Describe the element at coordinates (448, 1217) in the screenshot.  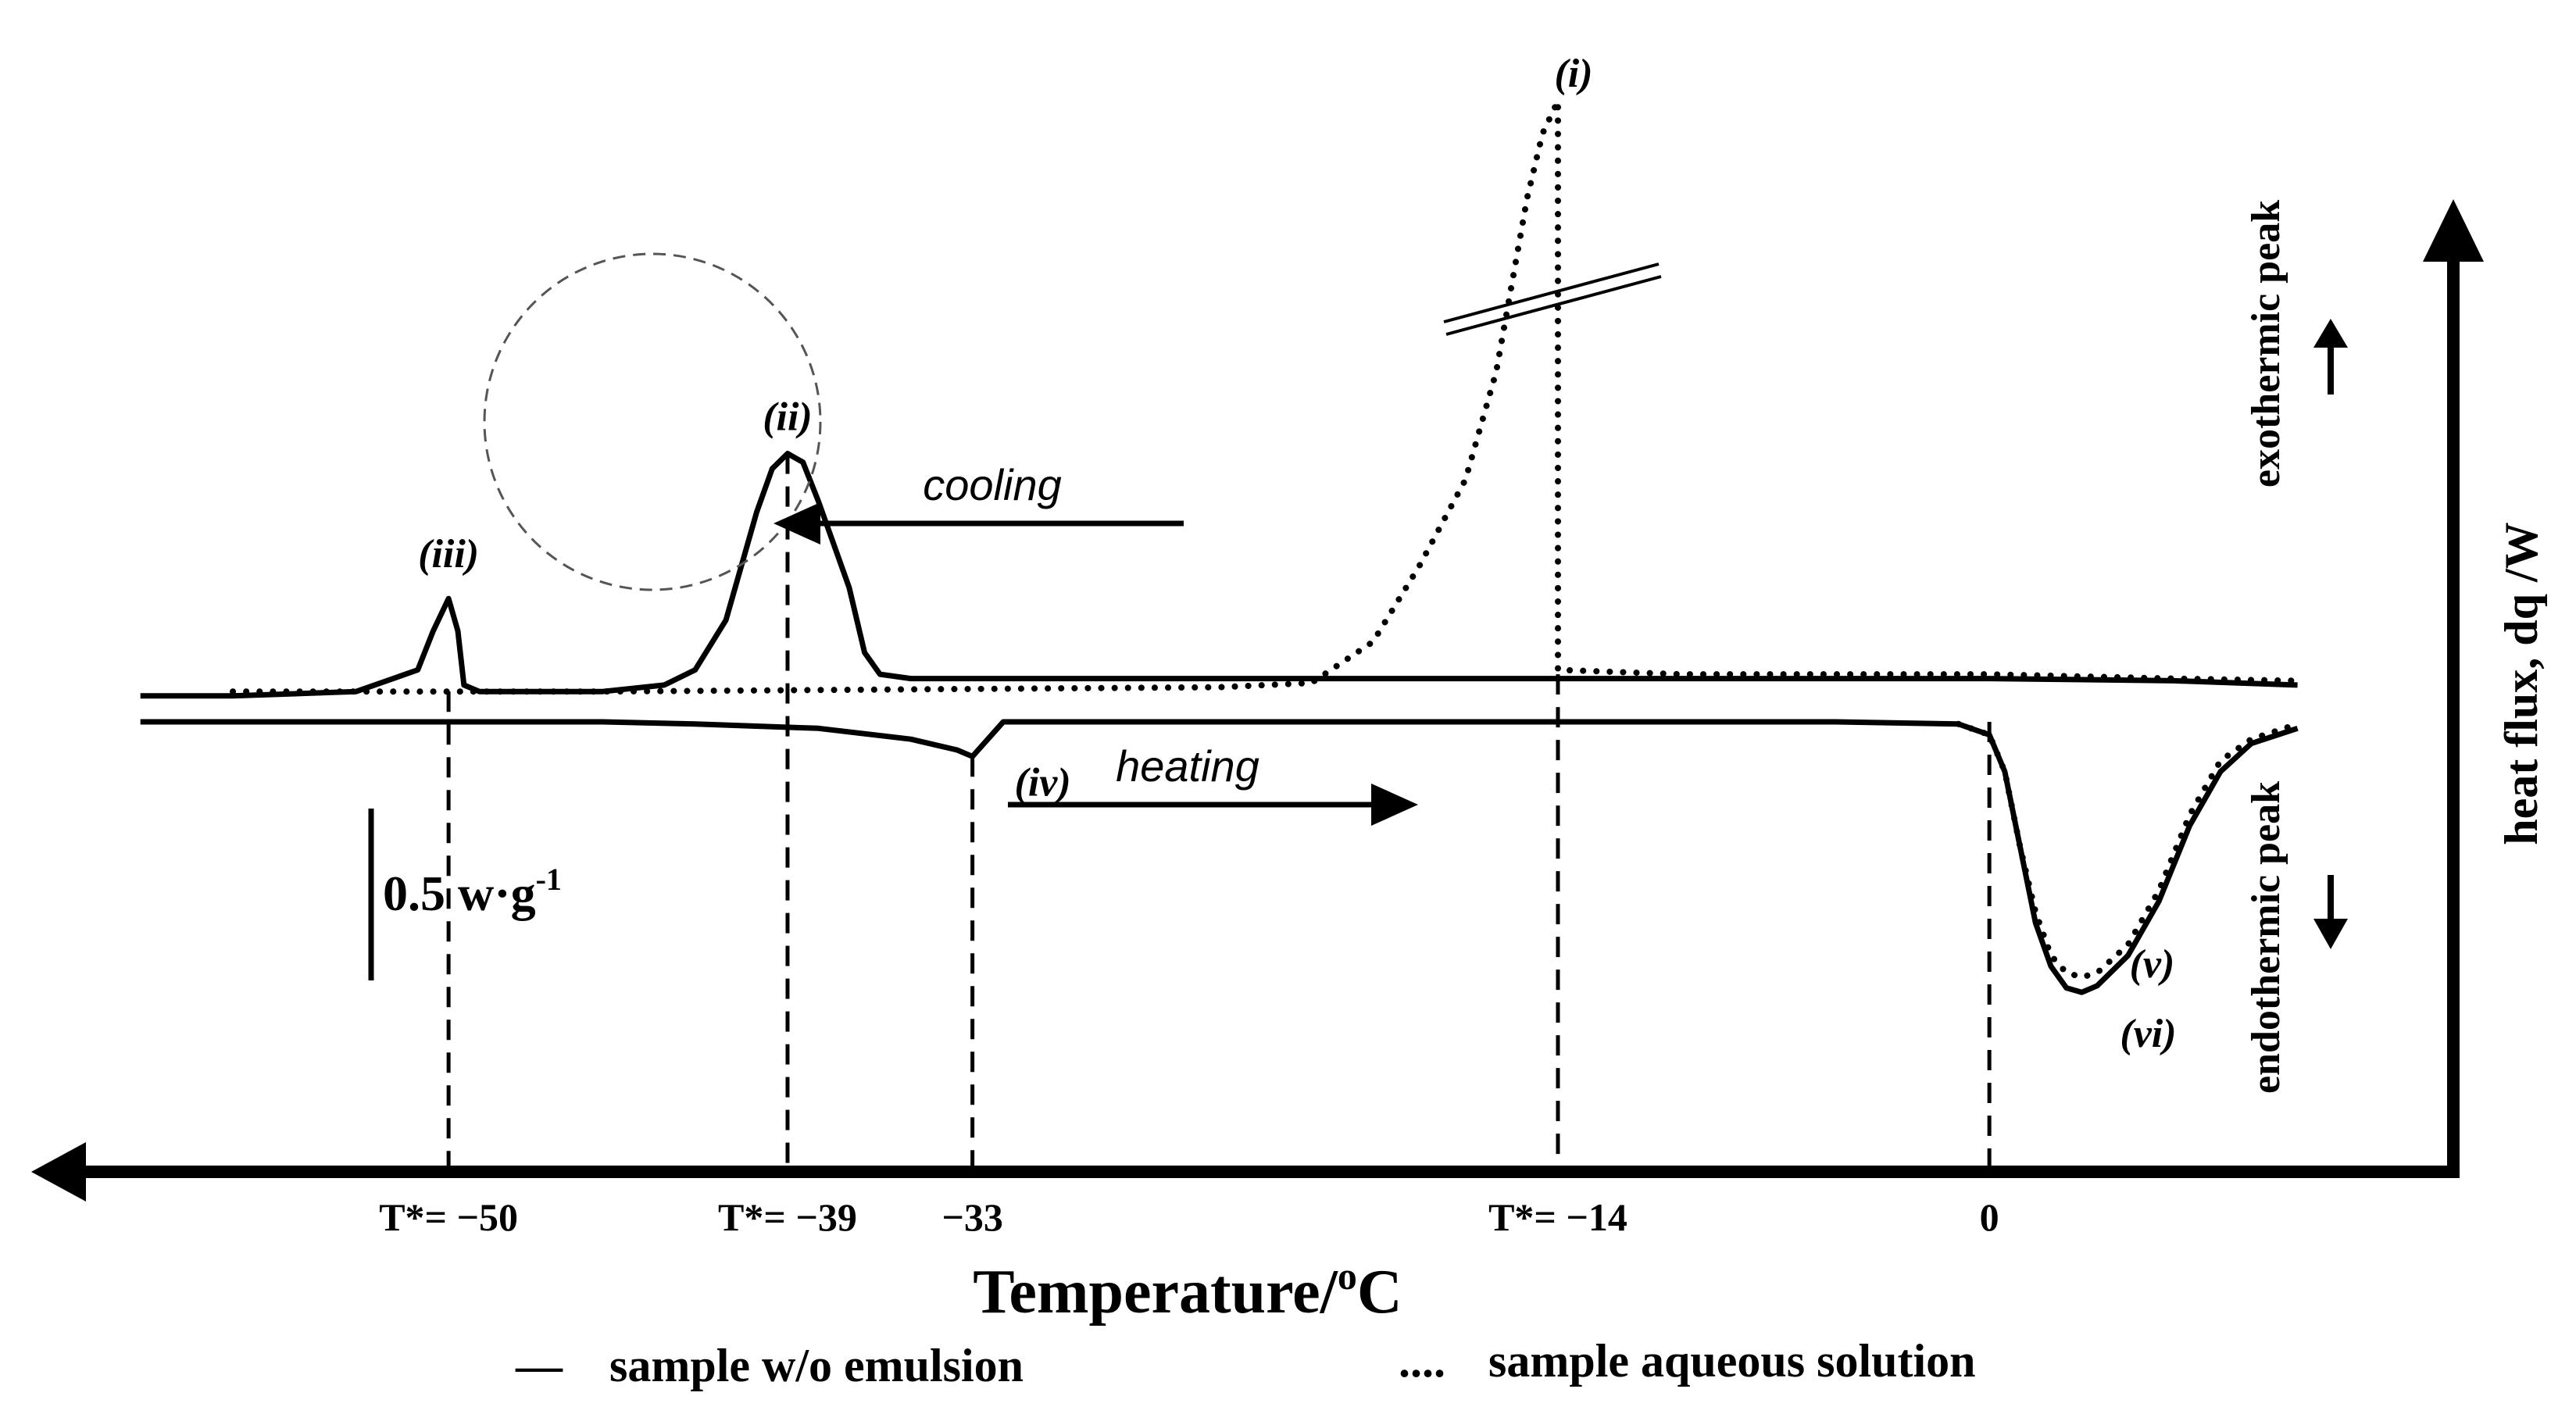
I see `x-tick-label-0: T*= −50` at that location.